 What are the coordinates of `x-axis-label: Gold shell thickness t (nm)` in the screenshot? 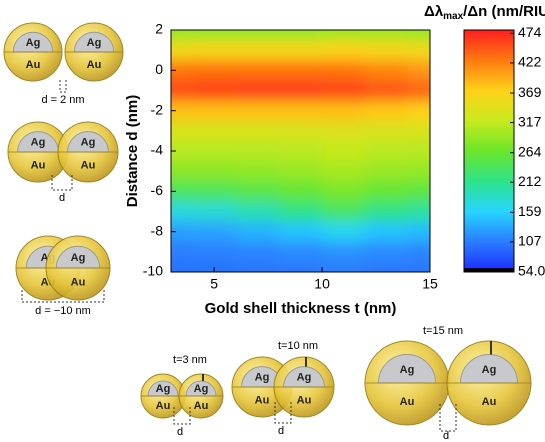 It's located at (301, 308).